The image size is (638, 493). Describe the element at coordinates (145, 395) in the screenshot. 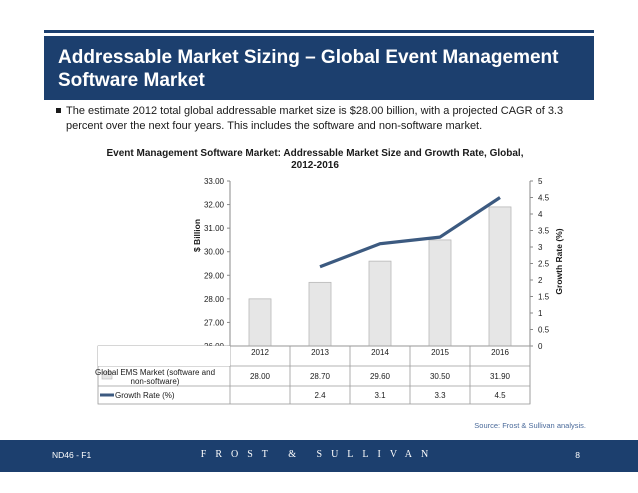

I see `legend-label-line: Growth Rate (%)` at that location.